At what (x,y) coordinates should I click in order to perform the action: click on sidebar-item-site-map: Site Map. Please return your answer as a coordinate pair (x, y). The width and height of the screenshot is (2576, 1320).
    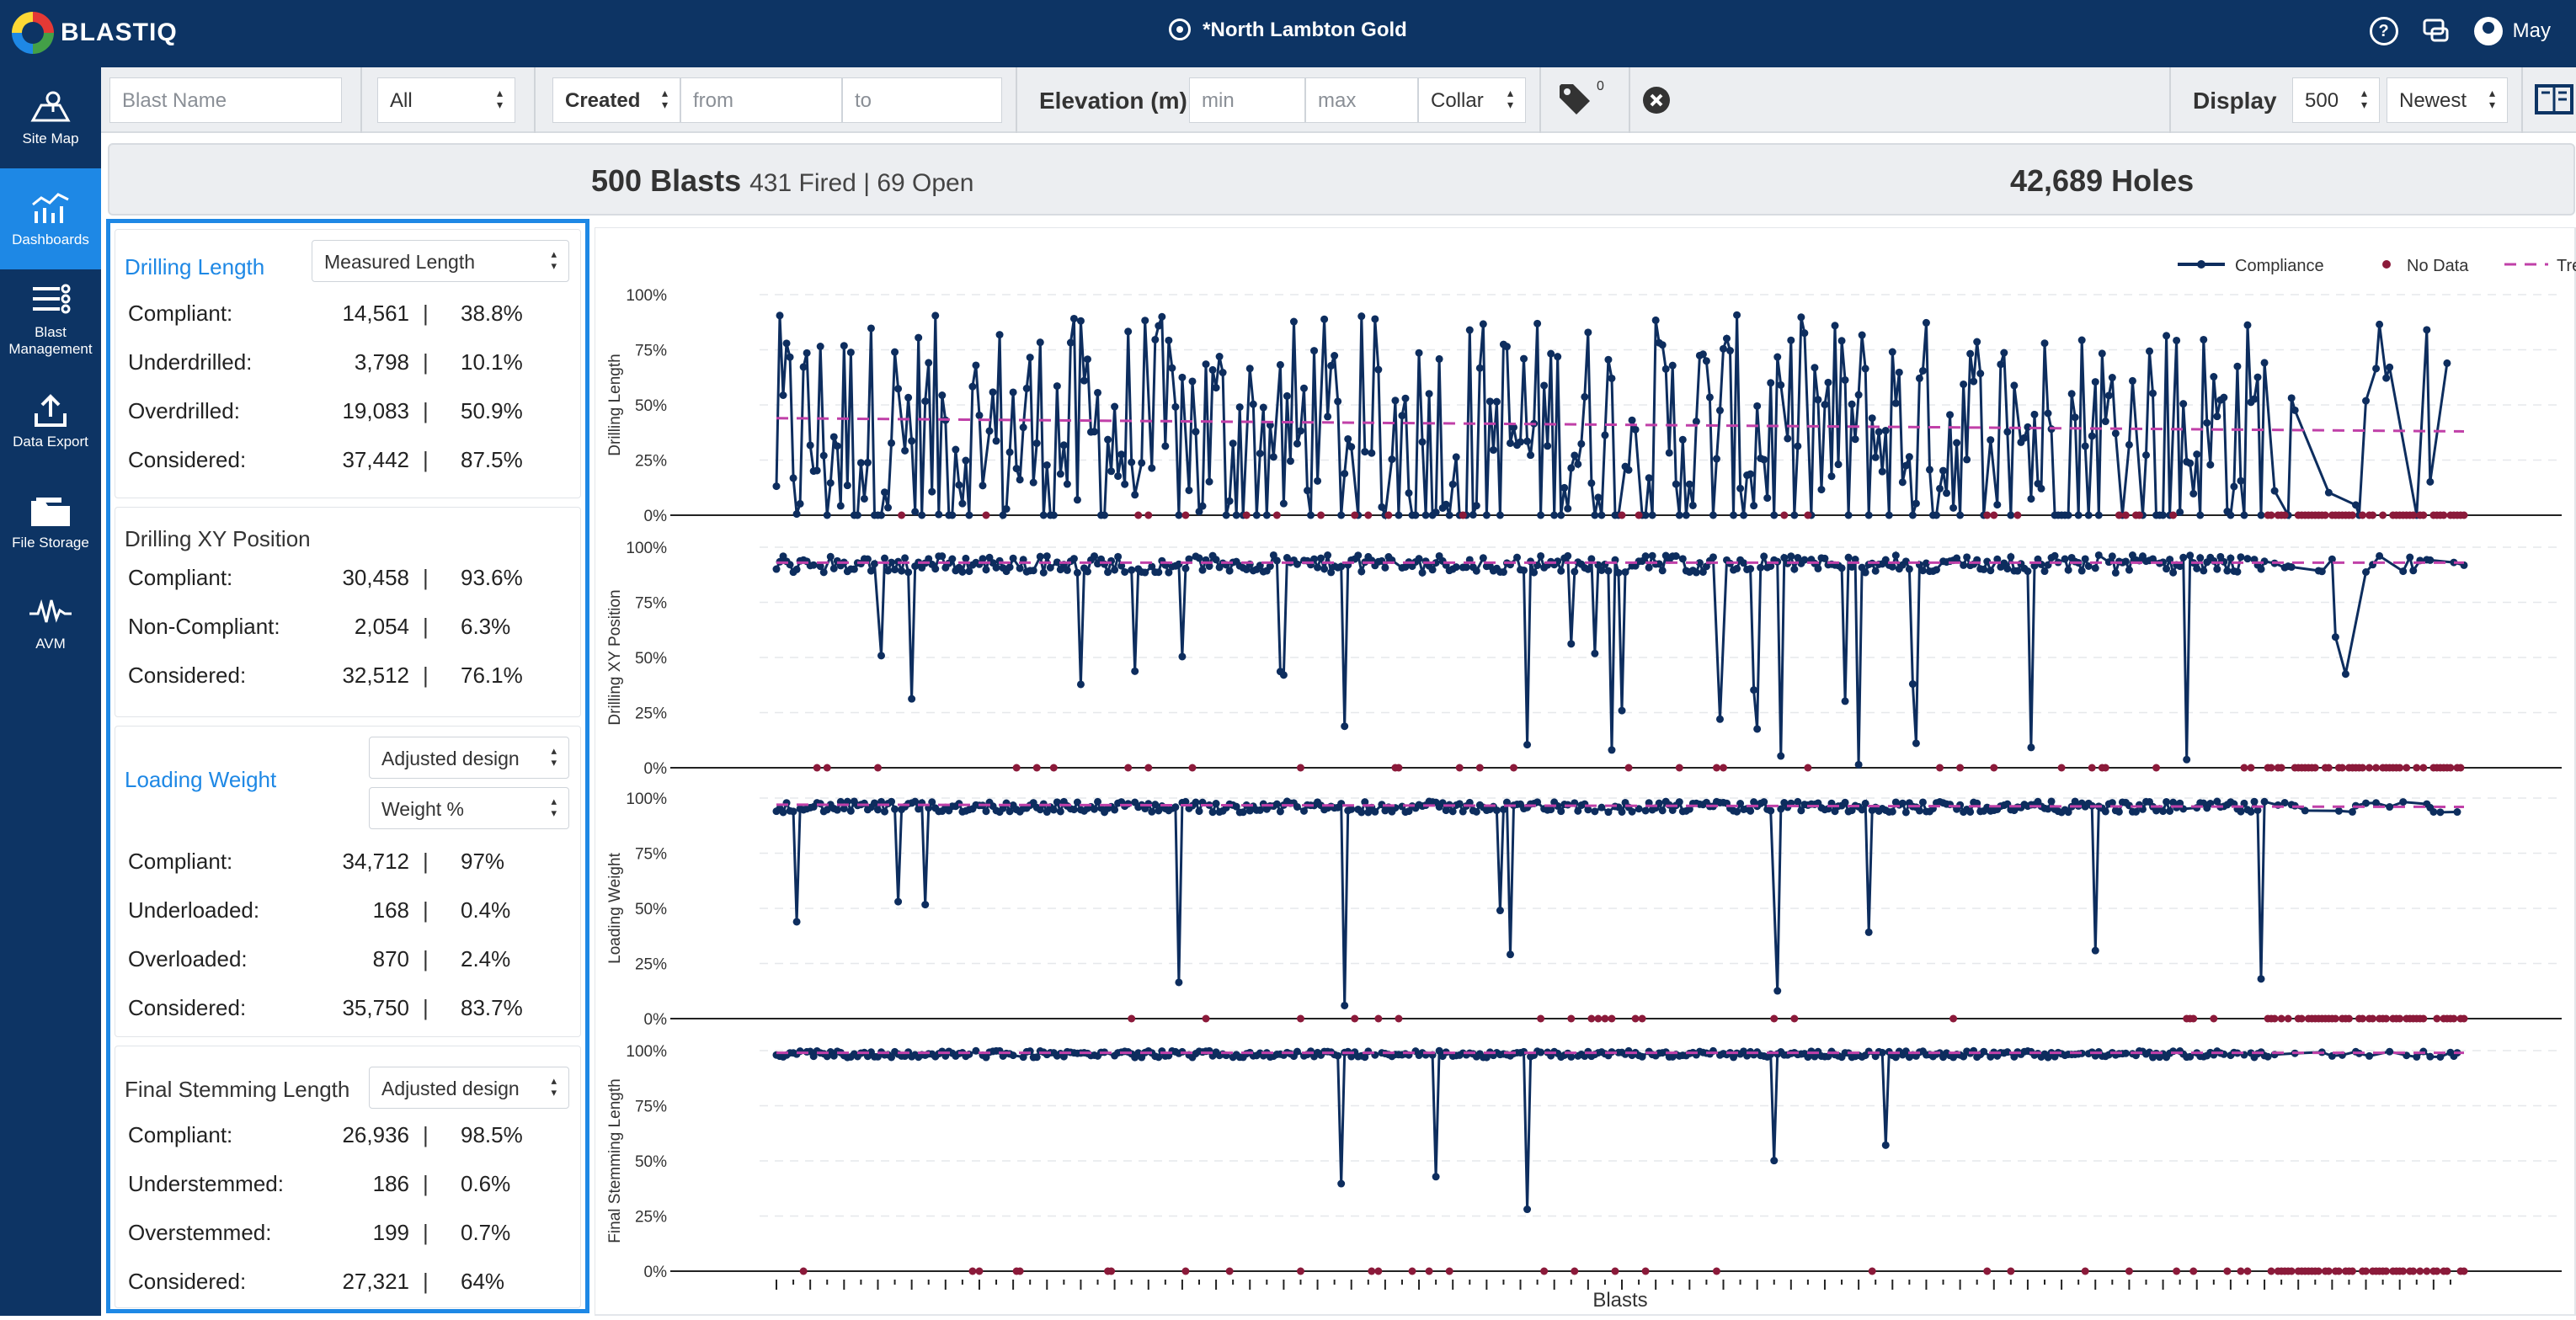
    Looking at the image, I should click on (50, 118).